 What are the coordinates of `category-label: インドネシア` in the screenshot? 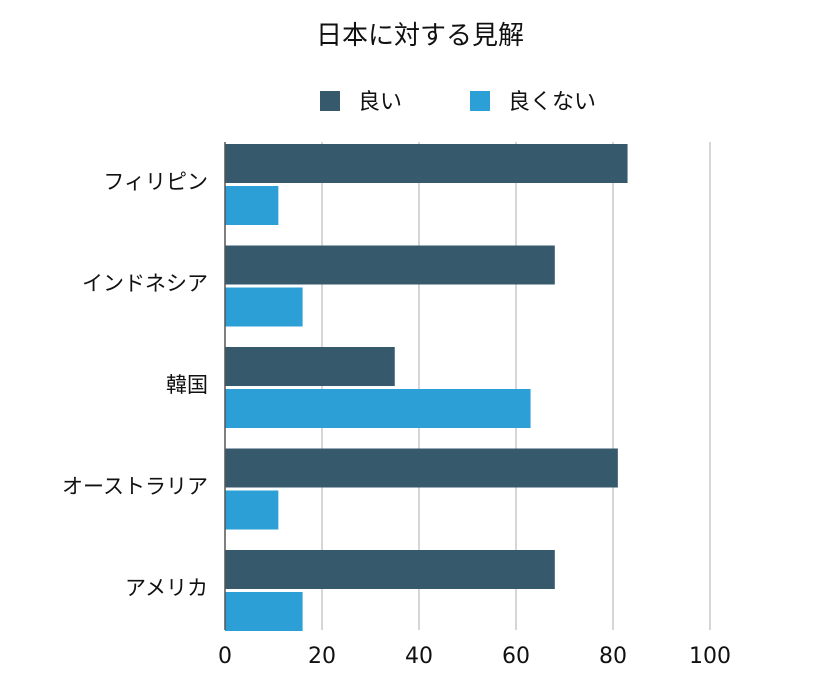 It's located at (145, 284).